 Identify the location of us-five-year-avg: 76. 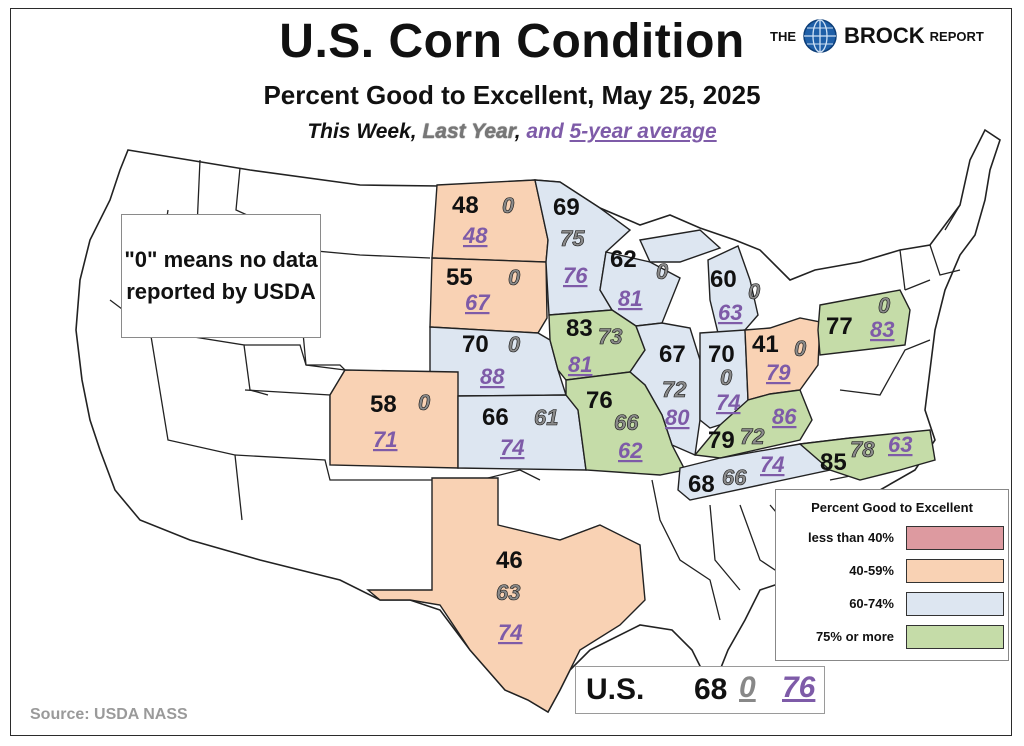
(799, 687).